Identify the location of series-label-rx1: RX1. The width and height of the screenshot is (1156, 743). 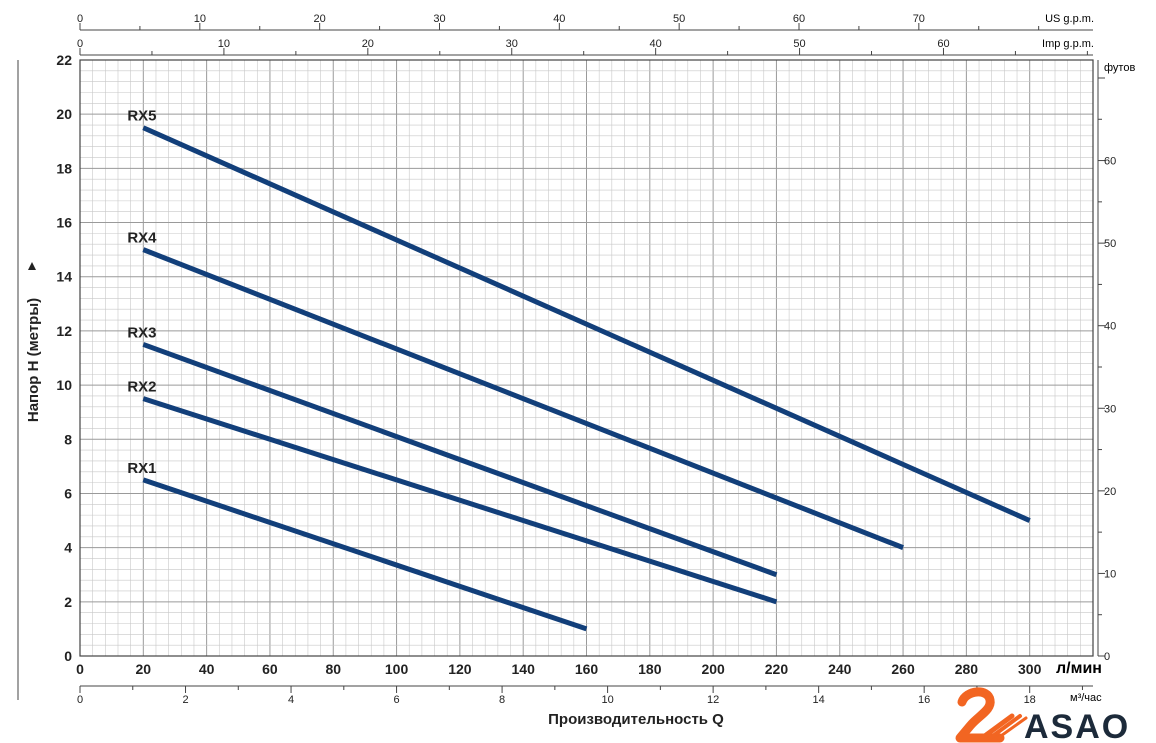
(141, 468).